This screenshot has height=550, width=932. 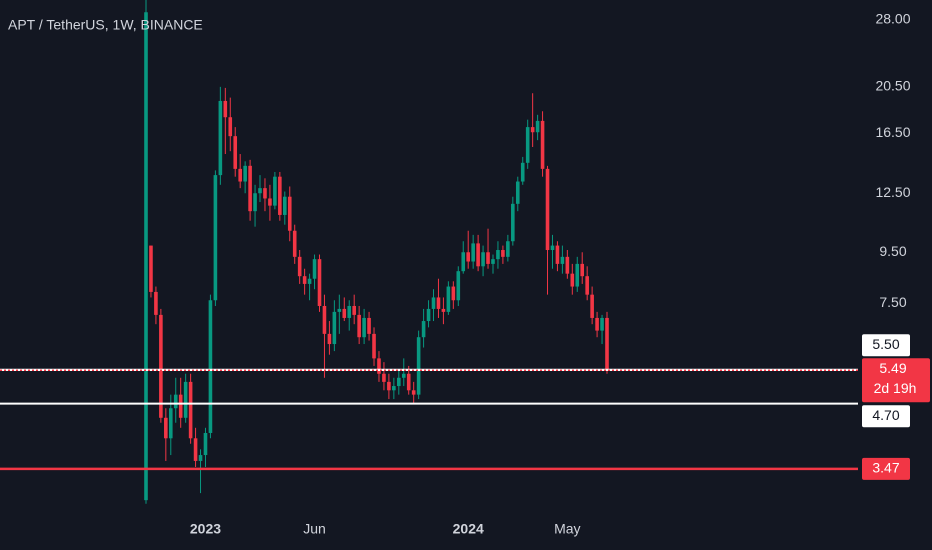 What do you see at coordinates (205, 529) in the screenshot?
I see `x-tick-label: 2023` at bounding box center [205, 529].